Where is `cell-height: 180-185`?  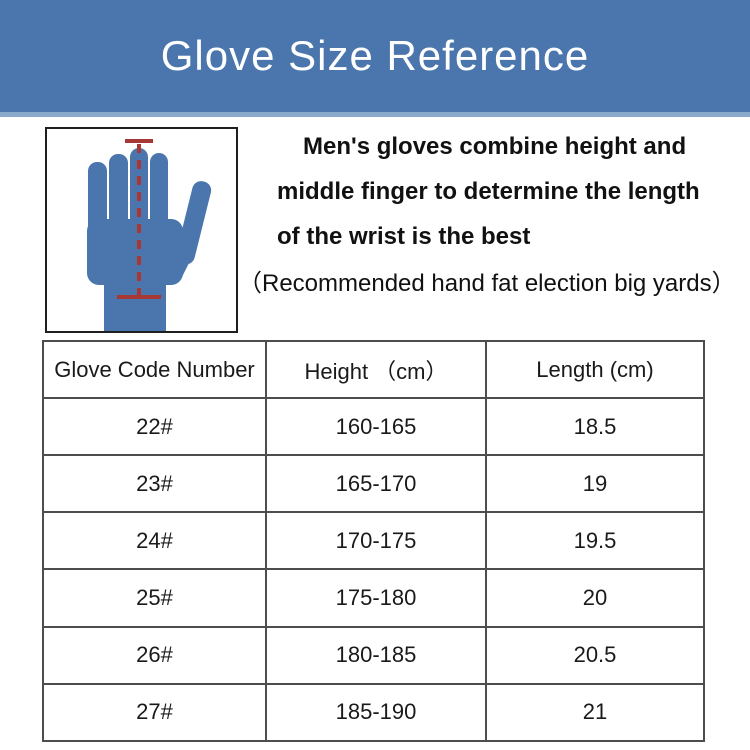
cell-height: 180-185 is located at coordinates (376, 655).